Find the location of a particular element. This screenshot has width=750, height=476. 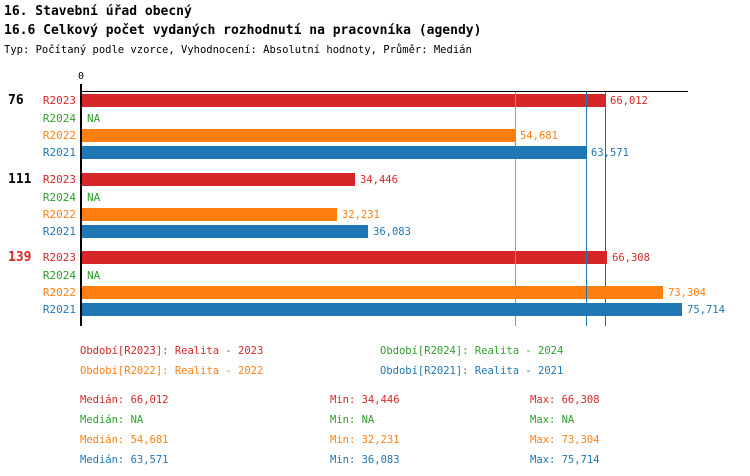

bar-value-label: 63,571 is located at coordinates (610, 153).